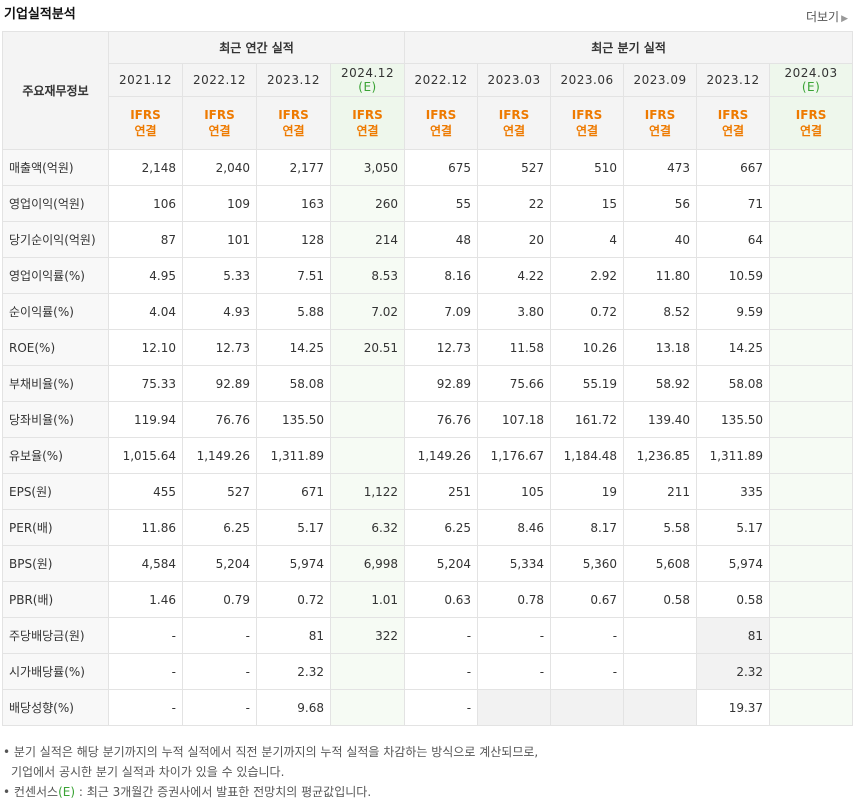  What do you see at coordinates (367, 275) in the screenshot?
I see `value-cell: 8.53` at bounding box center [367, 275].